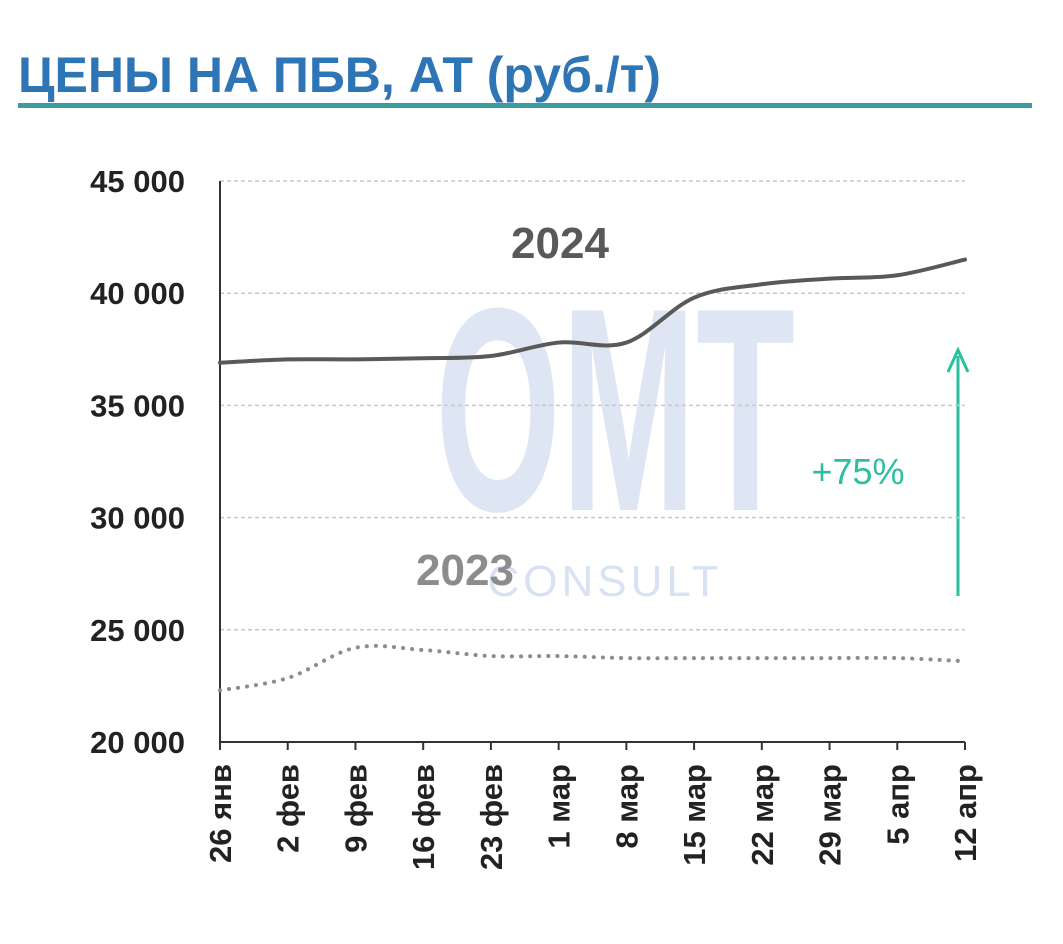 This screenshot has width=1063, height=944. I want to click on series-label: 2024, so click(560, 243).